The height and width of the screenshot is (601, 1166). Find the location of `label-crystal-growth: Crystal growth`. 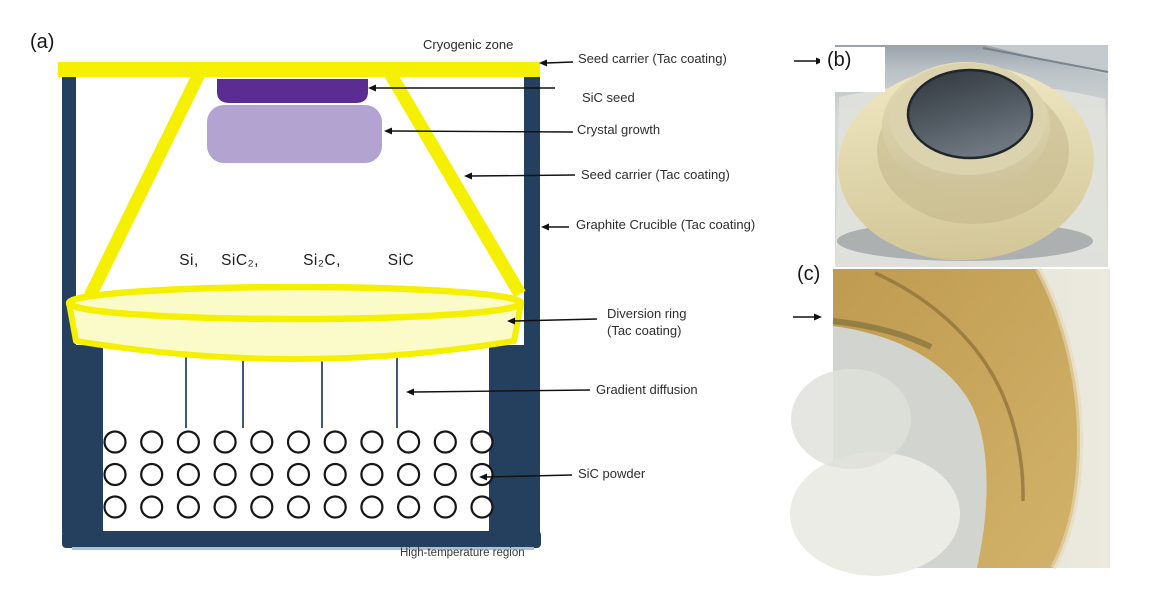

label-crystal-growth: Crystal growth is located at coordinates (619, 129).